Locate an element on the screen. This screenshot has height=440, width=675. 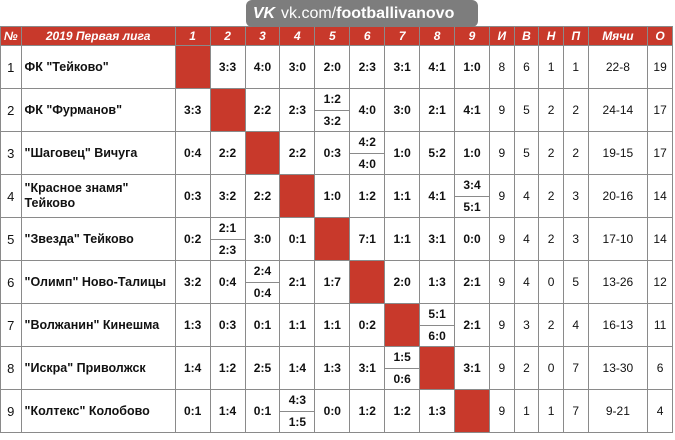
header-games: И is located at coordinates (501, 36).